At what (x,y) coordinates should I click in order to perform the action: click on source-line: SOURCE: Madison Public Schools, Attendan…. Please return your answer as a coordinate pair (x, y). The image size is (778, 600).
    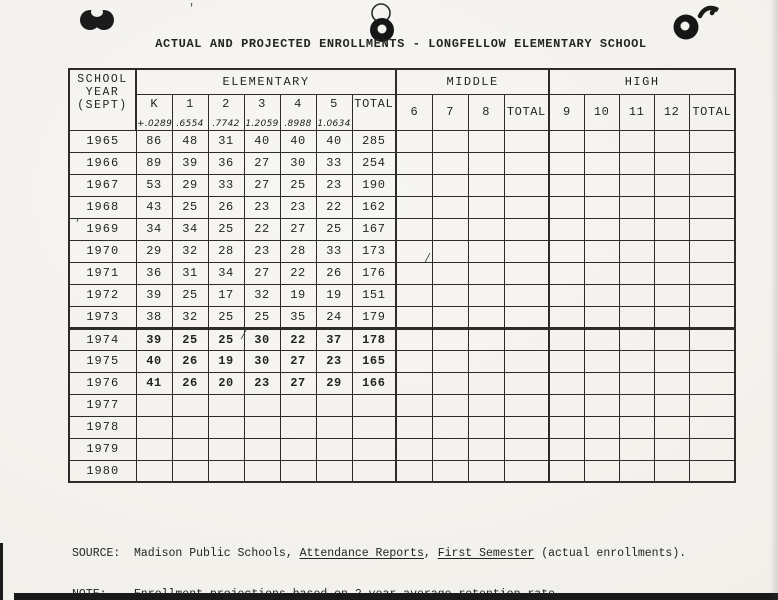
    Looking at the image, I should click on (379, 554).